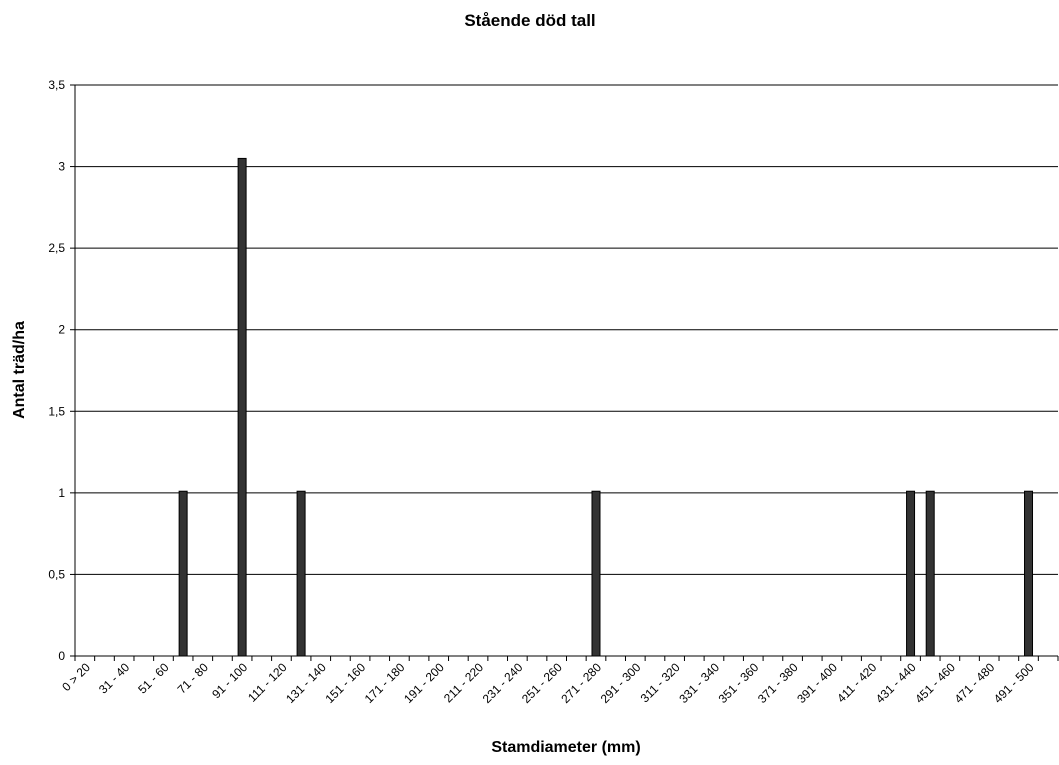 The height and width of the screenshot is (765, 1059). What do you see at coordinates (56, 574) in the screenshot?
I see `y-tick-label: 0,5` at bounding box center [56, 574].